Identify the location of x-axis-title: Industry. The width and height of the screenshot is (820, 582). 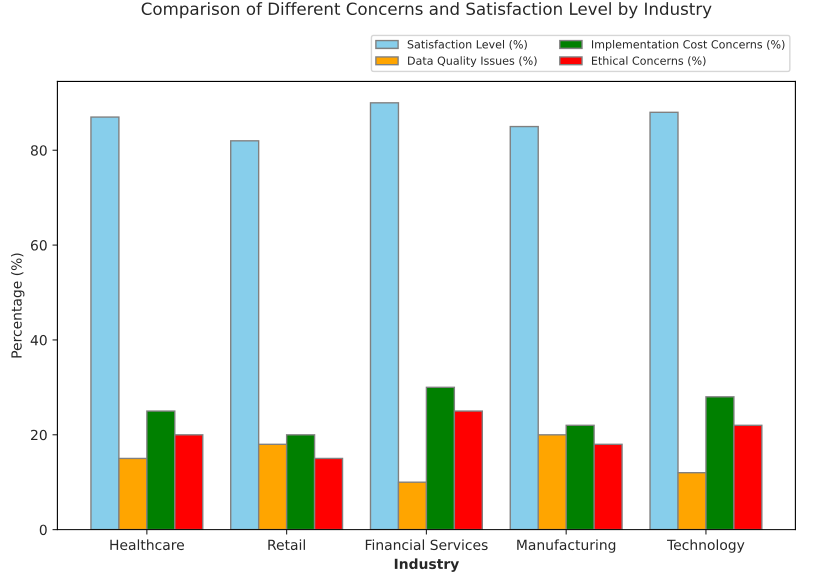
(426, 565).